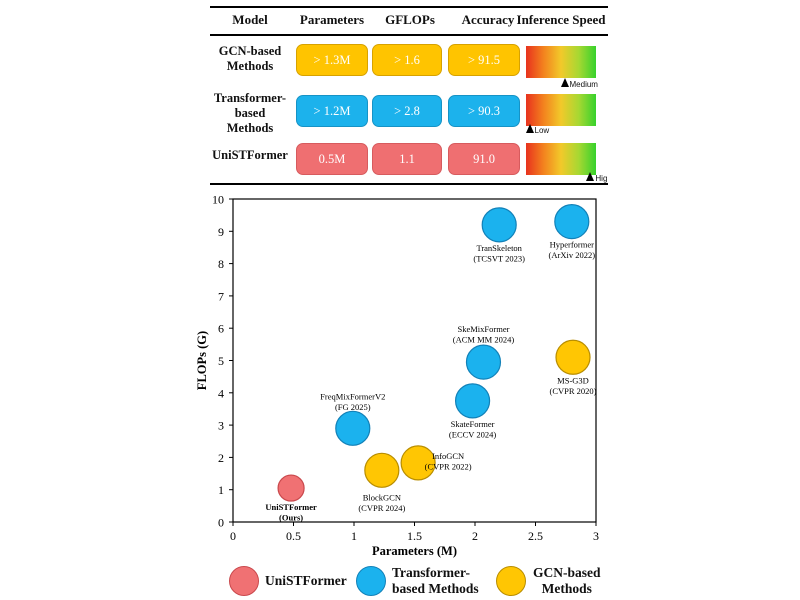  Describe the element at coordinates (221, 458) in the screenshot. I see `y-tick-label: 2` at that location.